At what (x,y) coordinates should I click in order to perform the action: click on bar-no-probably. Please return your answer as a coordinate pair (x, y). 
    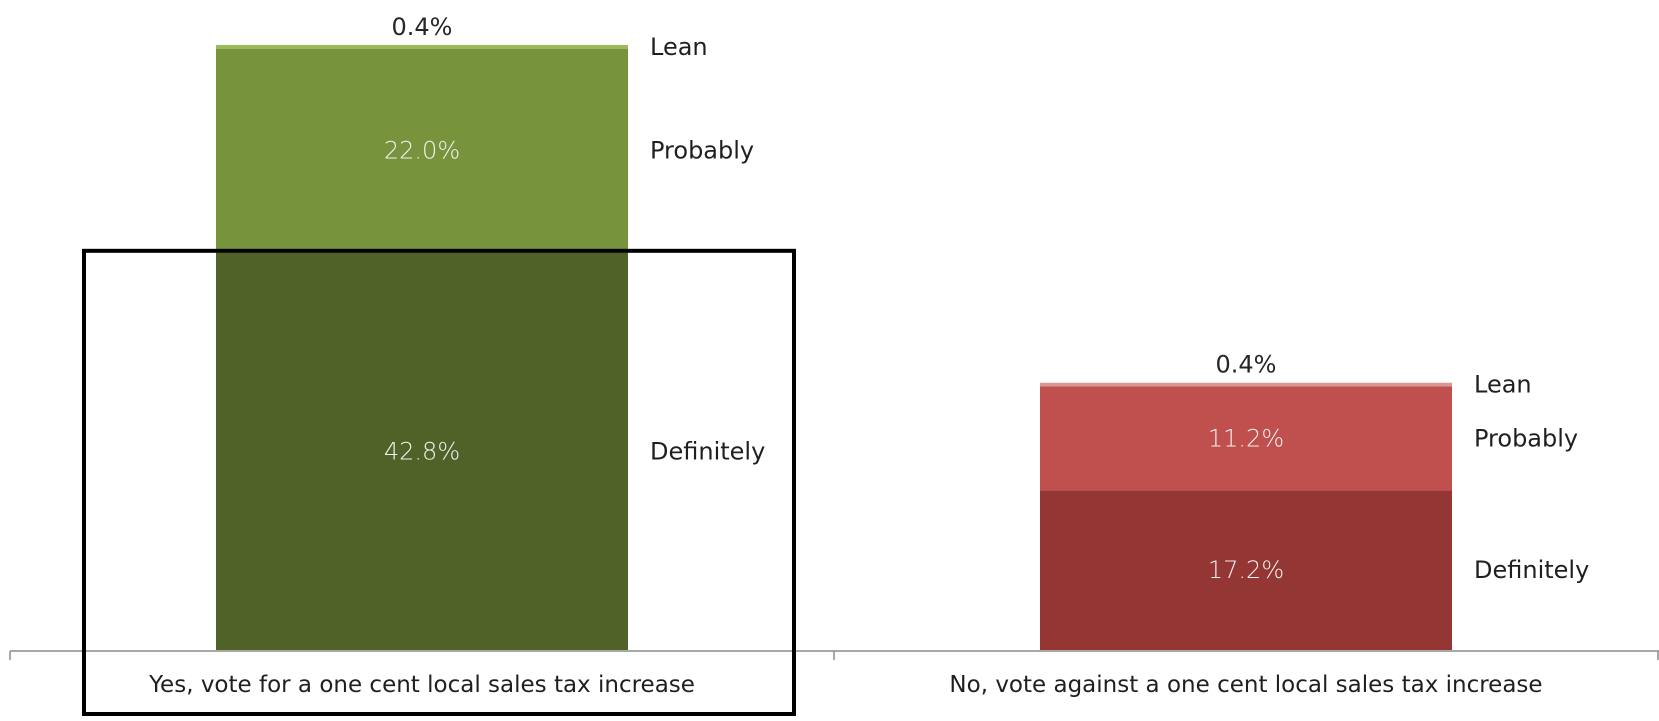
    Looking at the image, I should click on (1246, 438).